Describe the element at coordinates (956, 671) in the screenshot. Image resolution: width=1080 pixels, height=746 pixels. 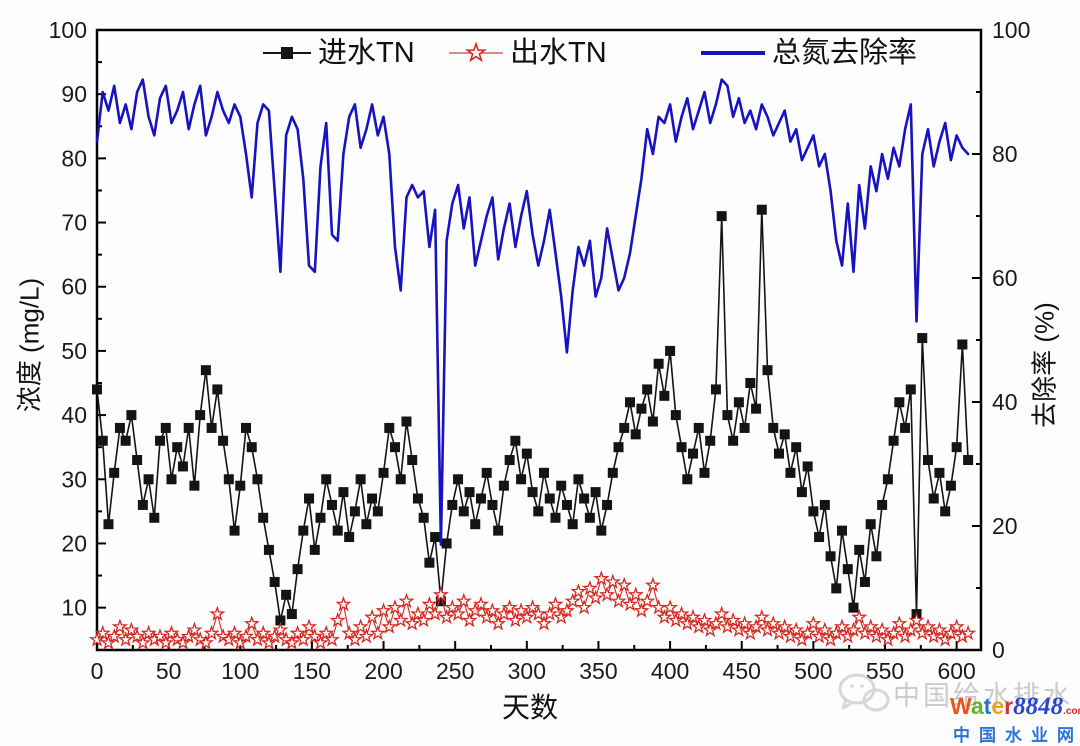
I see `svg-text: 600` at that location.